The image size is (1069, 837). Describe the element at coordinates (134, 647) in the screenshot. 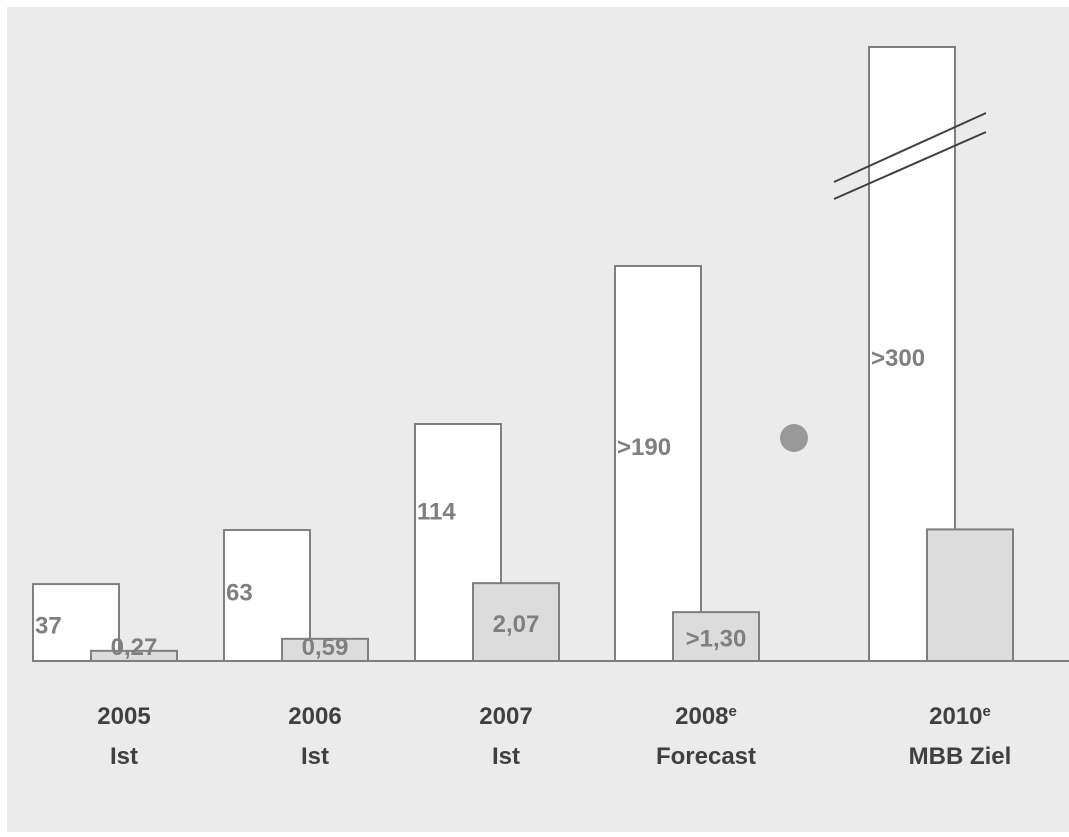

I see `bar-label-series2-2005: 0,27` at that location.